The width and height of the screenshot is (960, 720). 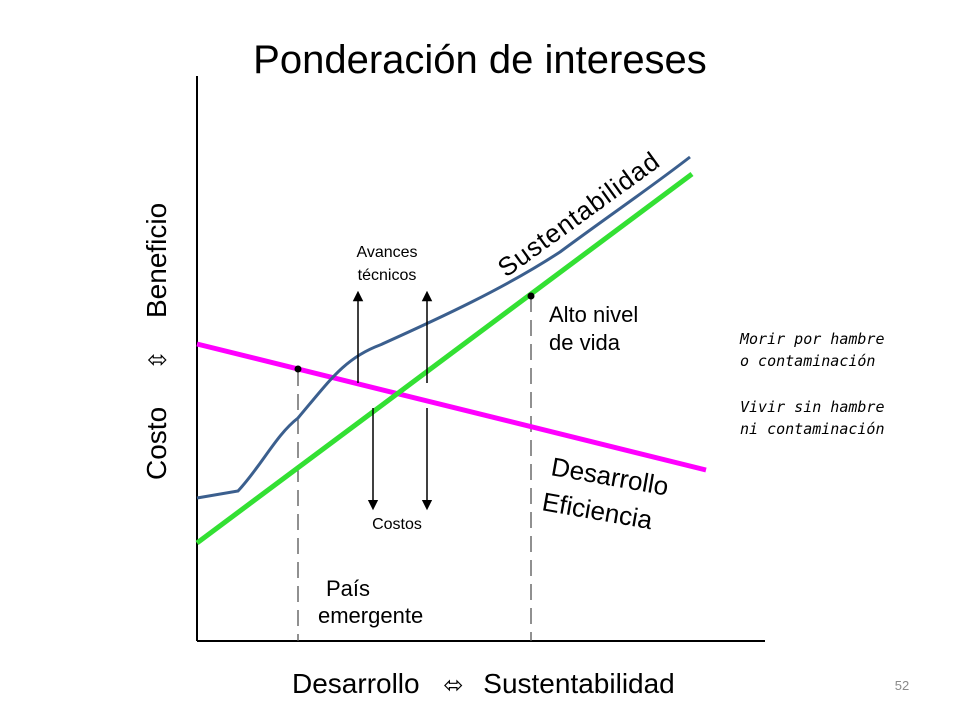 I want to click on note-morir-line2: o contaminación, so click(x=807, y=361).